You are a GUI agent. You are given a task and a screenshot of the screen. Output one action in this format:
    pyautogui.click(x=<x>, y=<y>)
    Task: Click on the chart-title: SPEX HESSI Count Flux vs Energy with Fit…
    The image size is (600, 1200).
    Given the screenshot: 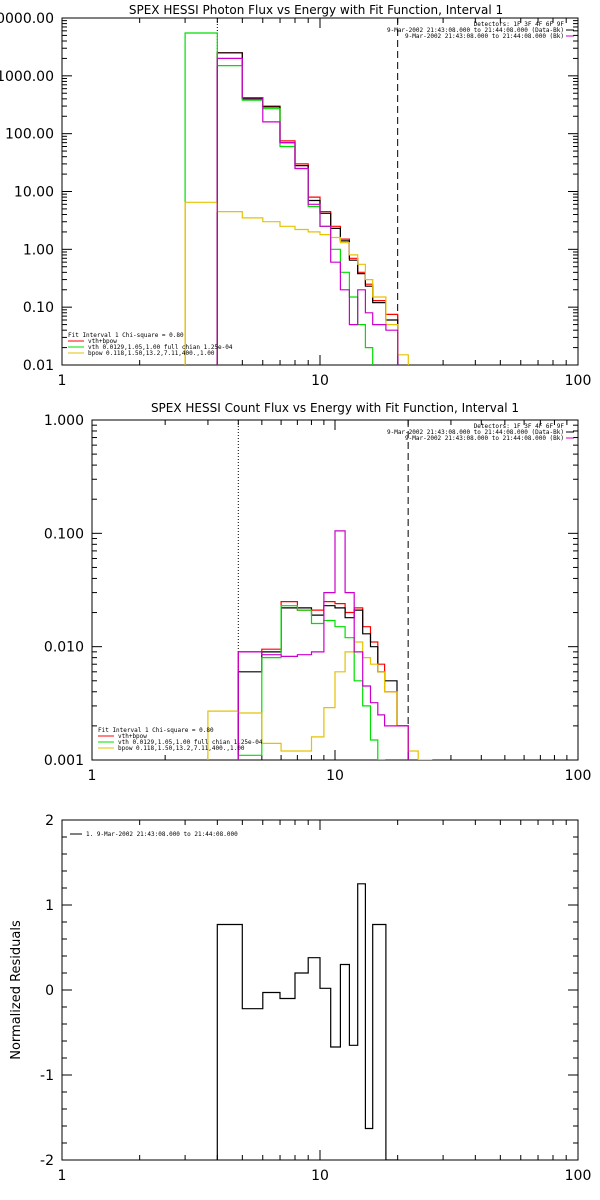 What is the action you would take?
    pyautogui.click(x=335, y=408)
    